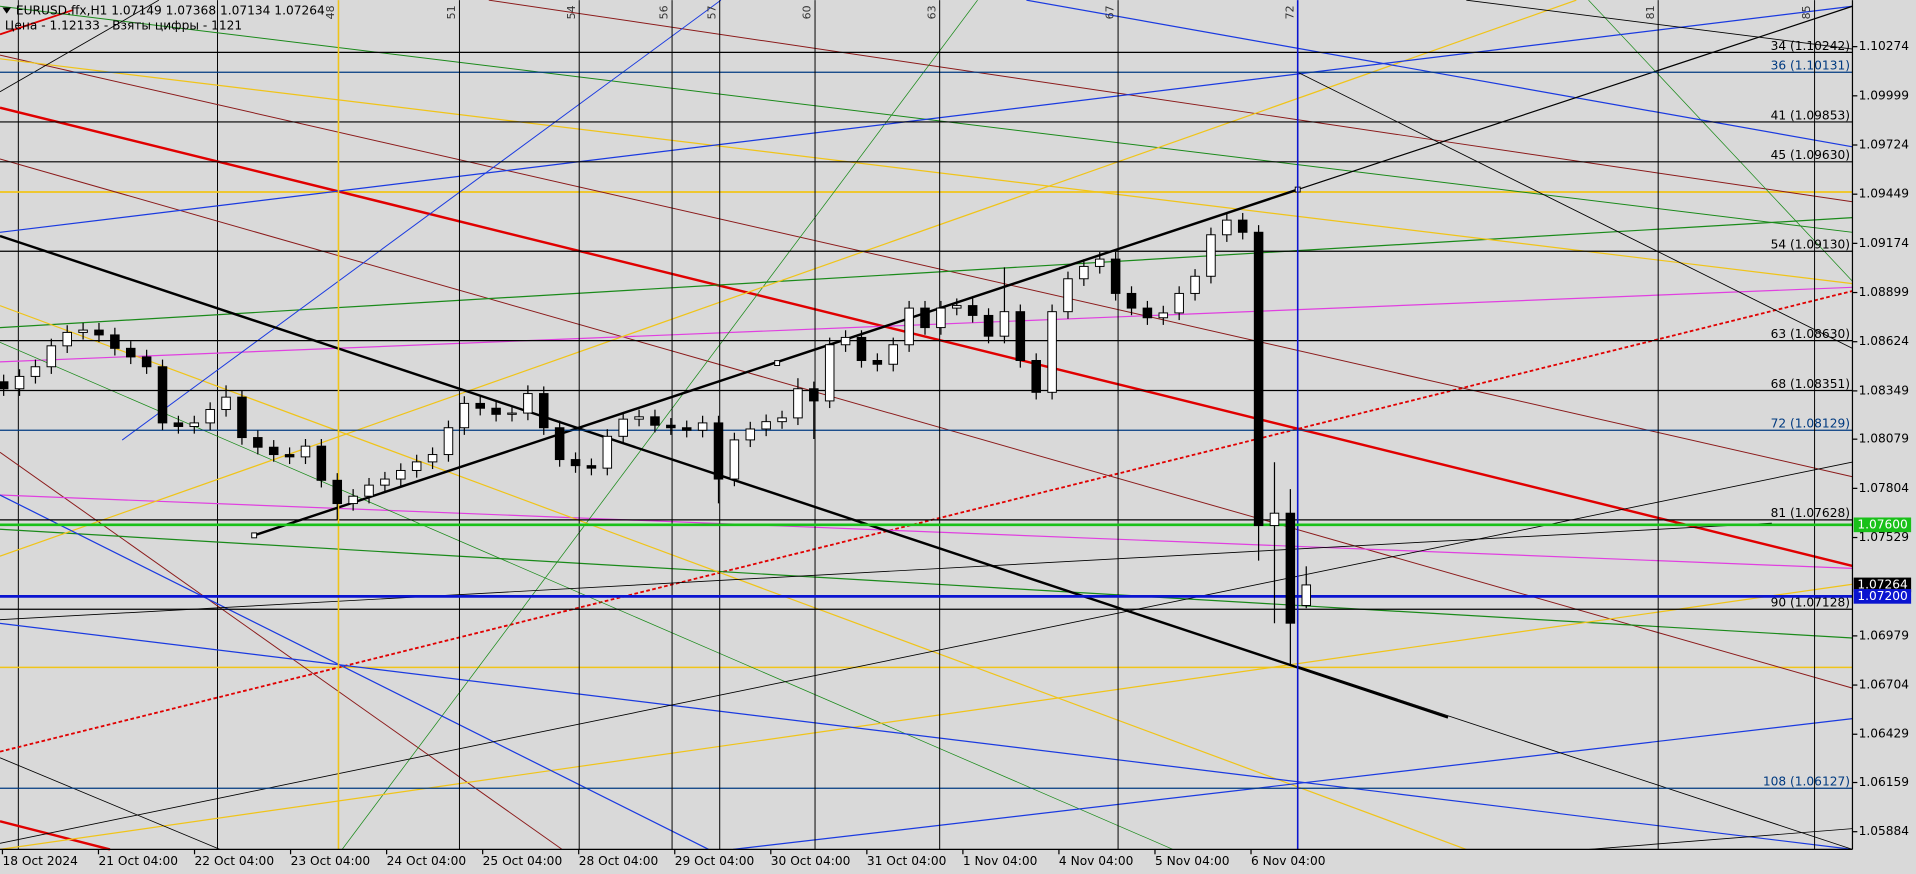 This screenshot has width=1916, height=874. Describe the element at coordinates (1884, 685) in the screenshot. I see `y-tick-label: 1.06704` at that location.